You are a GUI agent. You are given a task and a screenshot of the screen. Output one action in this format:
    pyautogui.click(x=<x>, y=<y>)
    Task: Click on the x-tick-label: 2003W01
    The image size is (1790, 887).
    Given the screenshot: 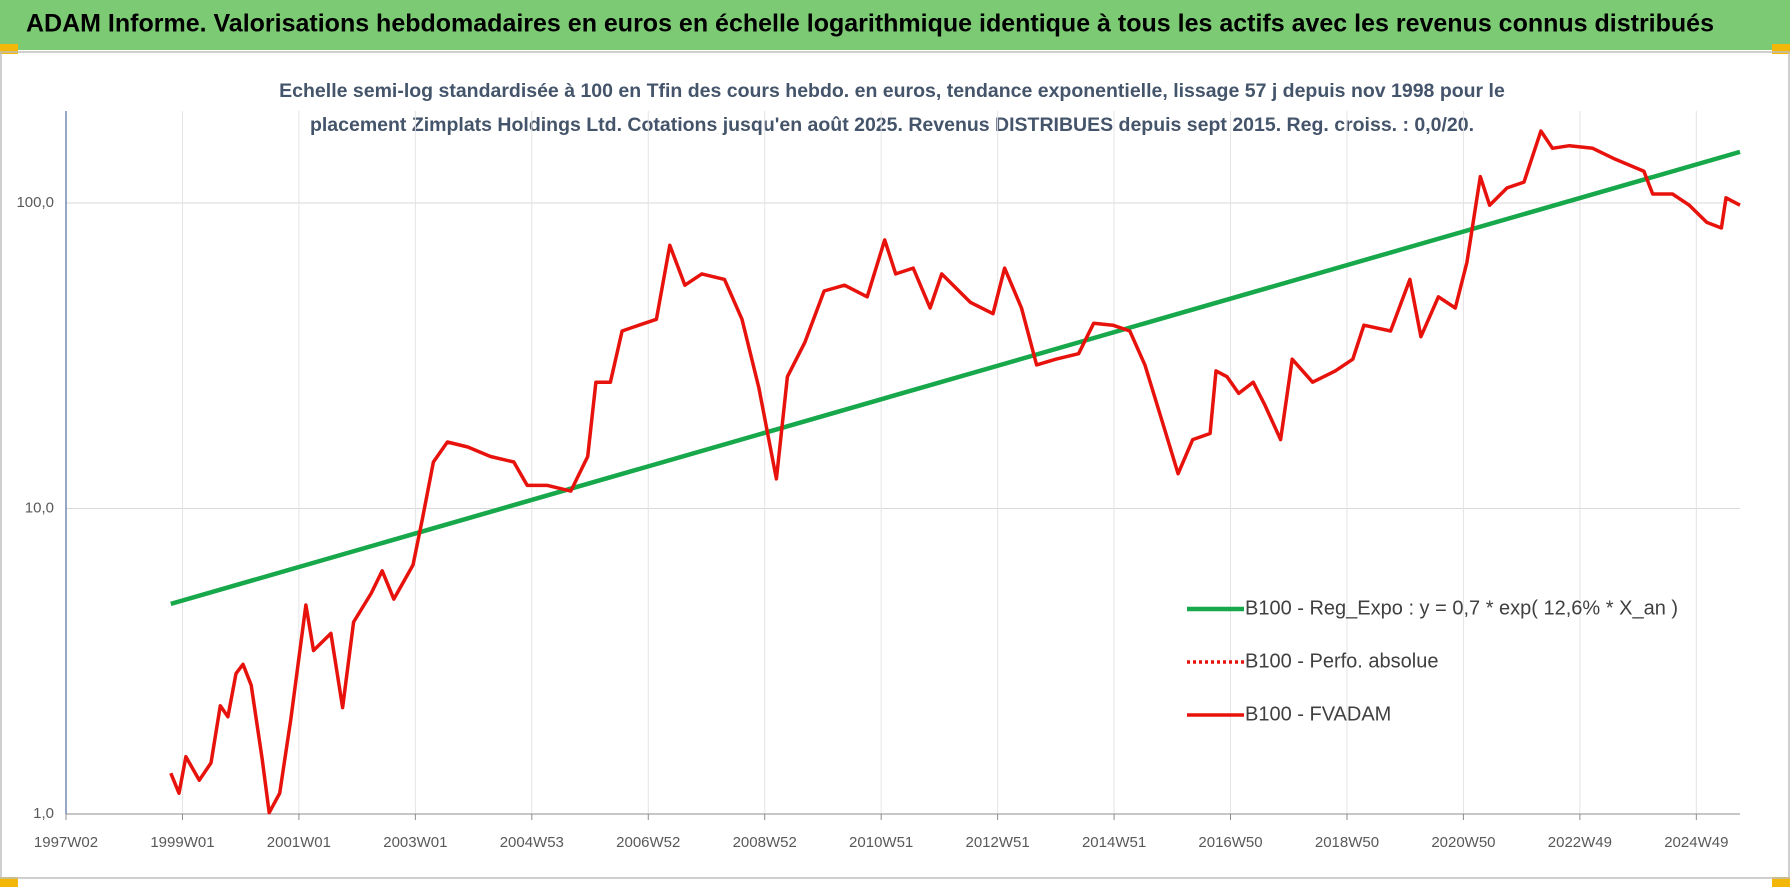 What is the action you would take?
    pyautogui.click(x=415, y=842)
    